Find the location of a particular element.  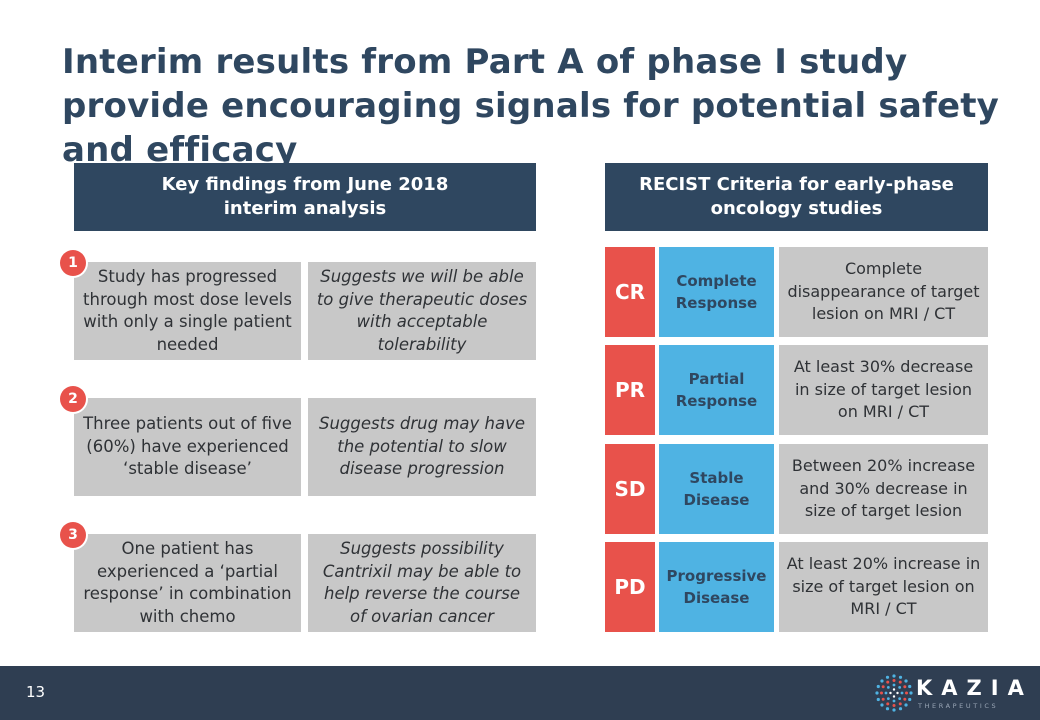

number-badge-2: 2 is located at coordinates (73, 399).